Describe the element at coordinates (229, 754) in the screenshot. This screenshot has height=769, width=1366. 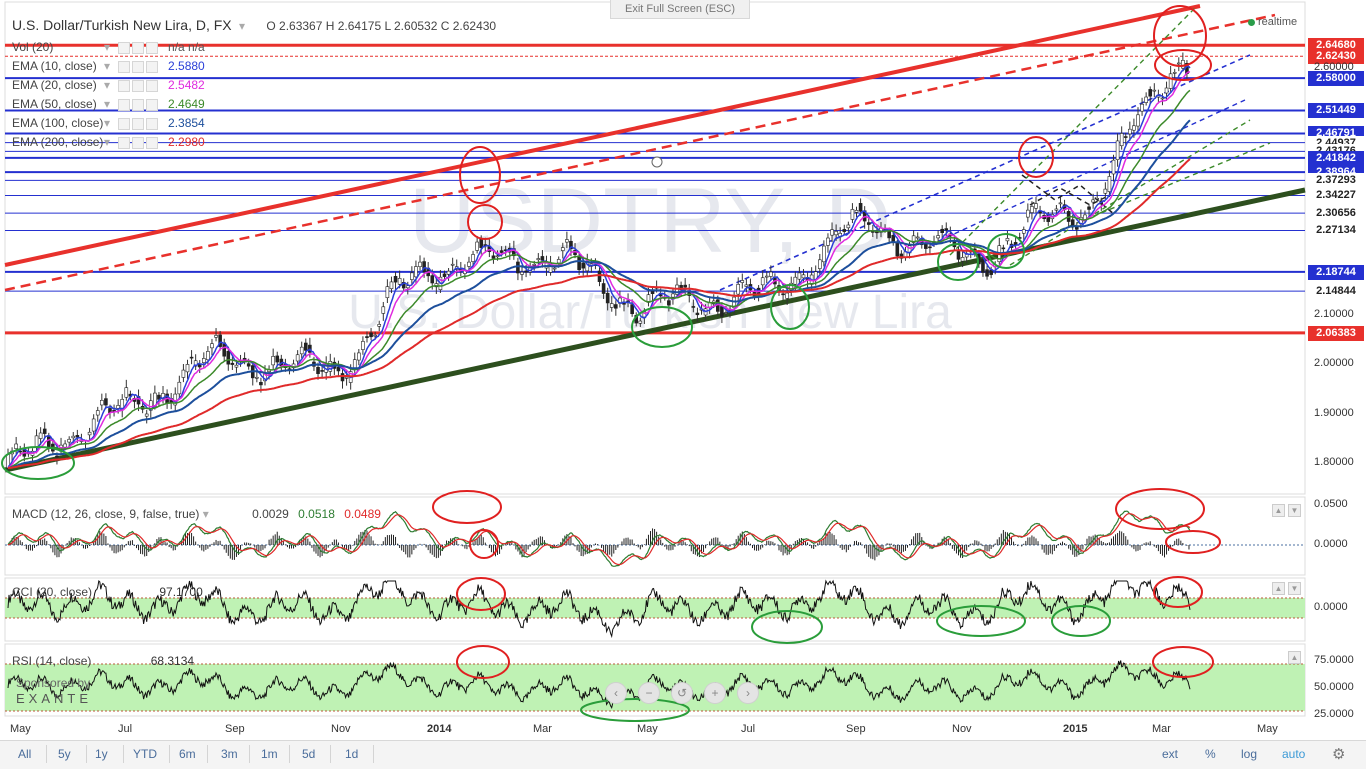
I see `range-button: 3m` at that location.